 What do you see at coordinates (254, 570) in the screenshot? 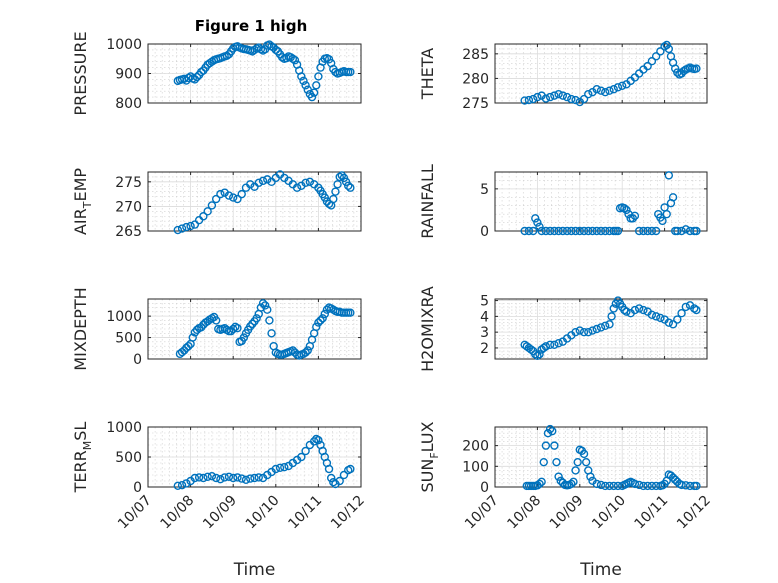
I see `panel-7-xlabel: Time` at bounding box center [254, 570].